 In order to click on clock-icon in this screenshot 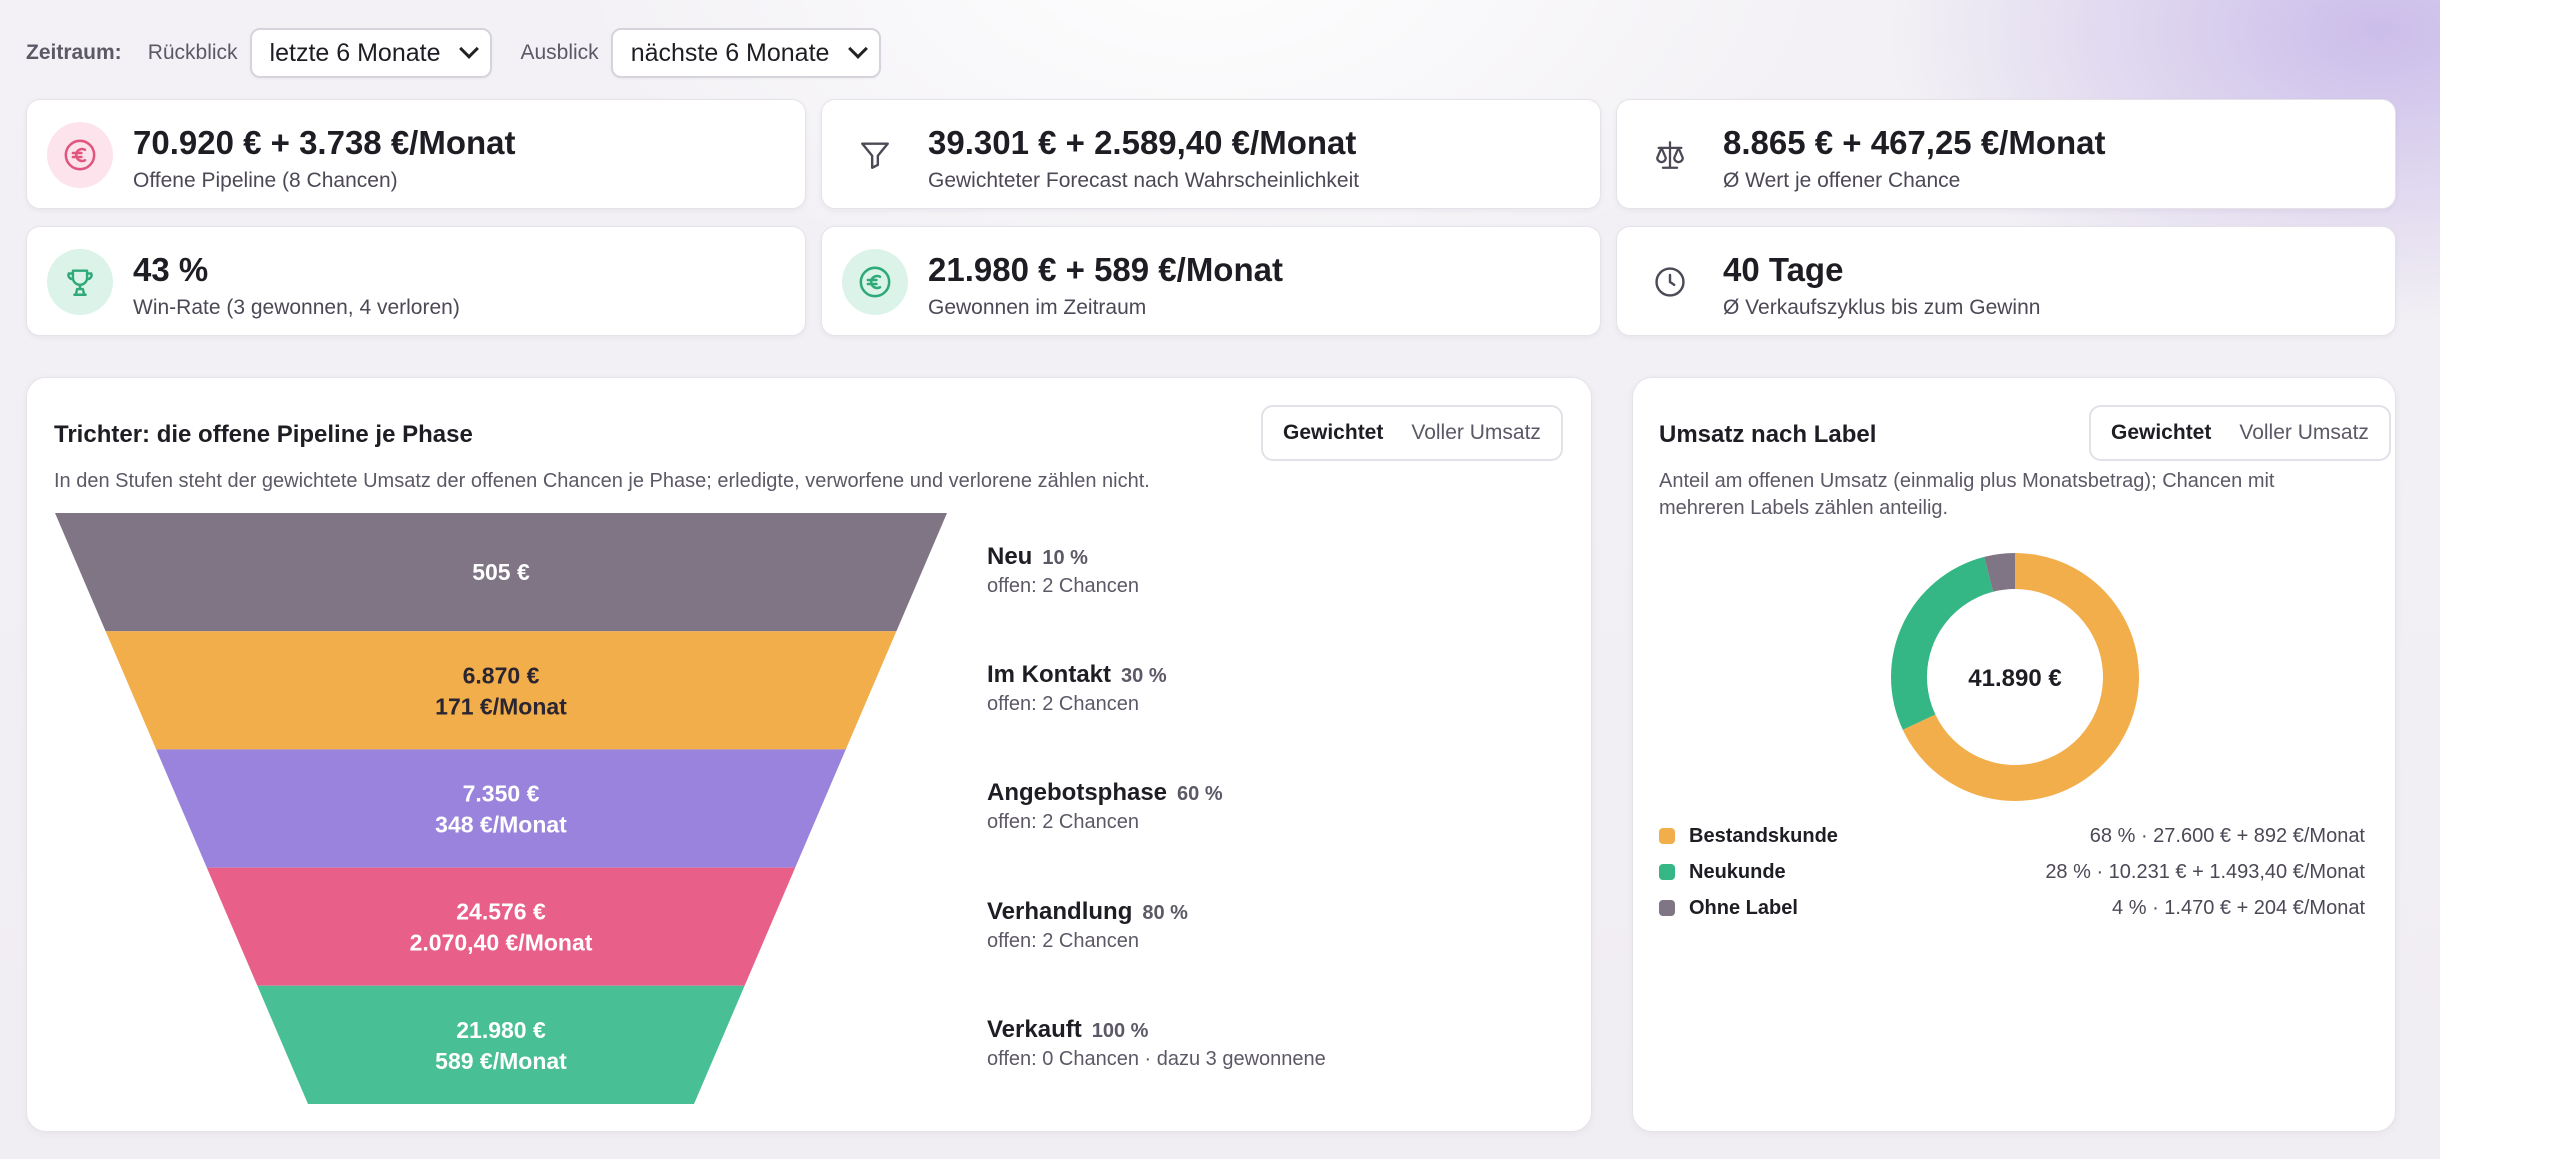, I will do `click(1670, 282)`.